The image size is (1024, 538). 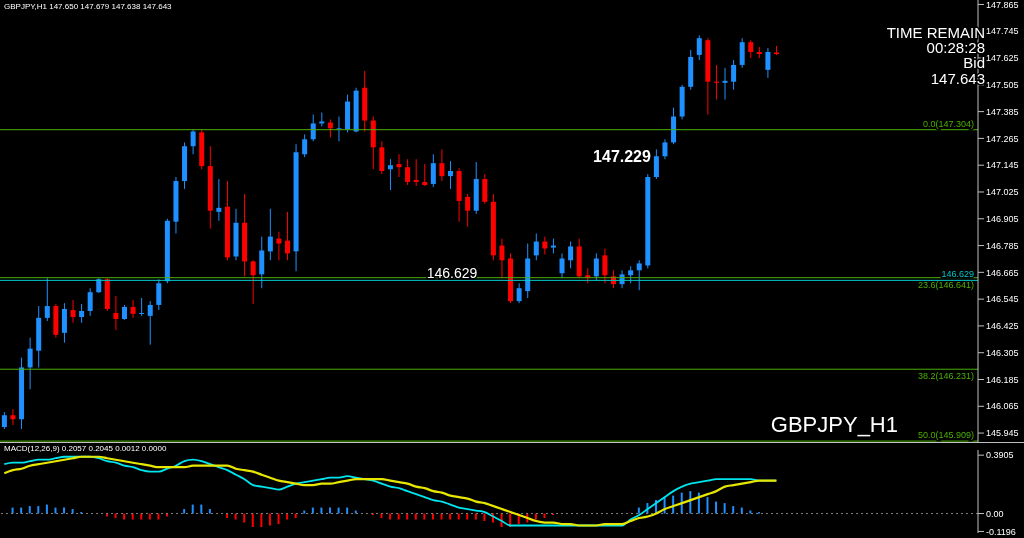 What do you see at coordinates (995, 513) in the screenshot?
I see `y-tick-label: 0.00` at bounding box center [995, 513].